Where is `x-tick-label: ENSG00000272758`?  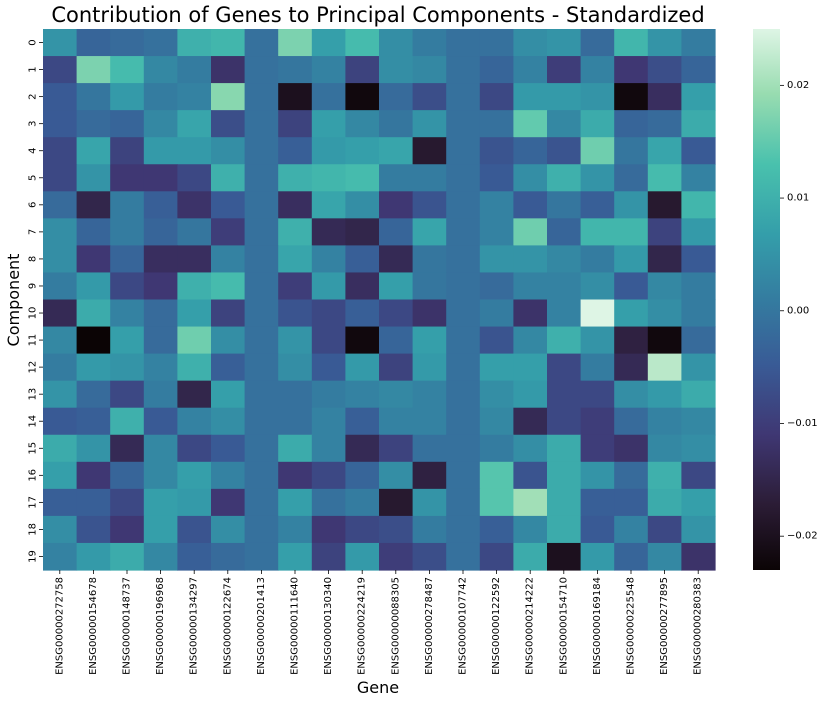
x-tick-label: ENSG00000272758 is located at coordinates (59, 626).